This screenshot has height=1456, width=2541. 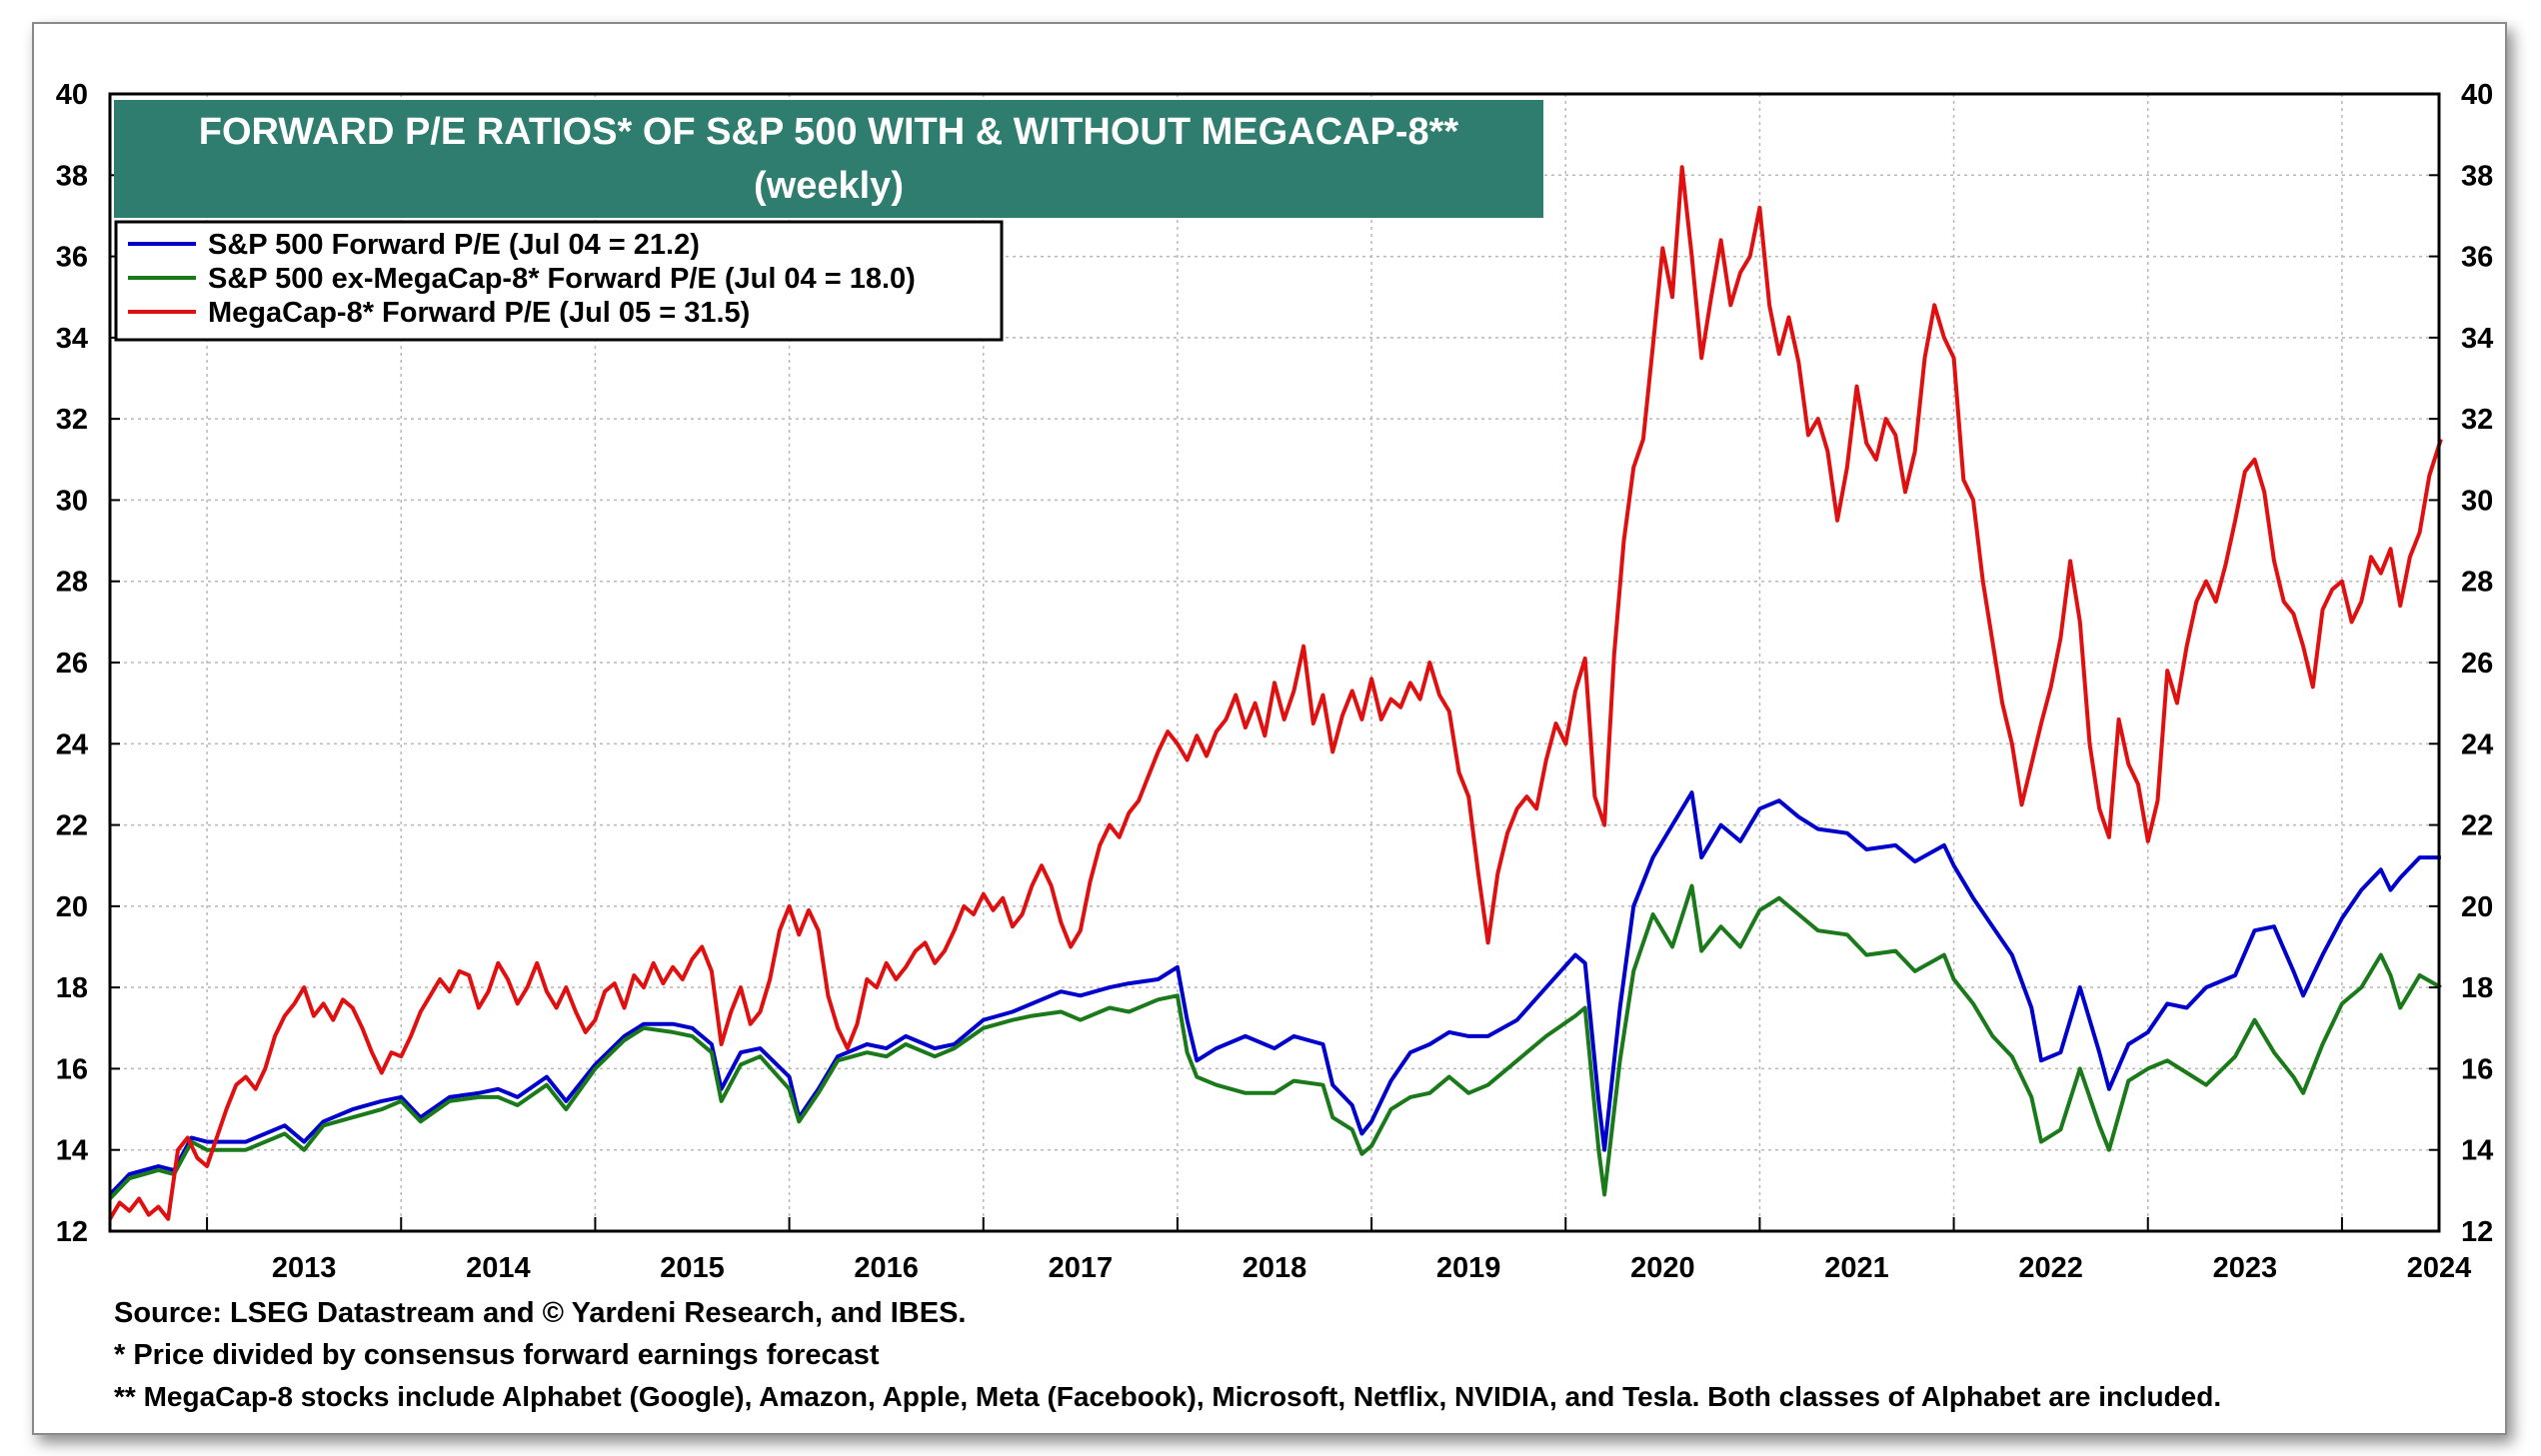 What do you see at coordinates (2477, 664) in the screenshot?
I see `y-tick-label-right: 26` at bounding box center [2477, 664].